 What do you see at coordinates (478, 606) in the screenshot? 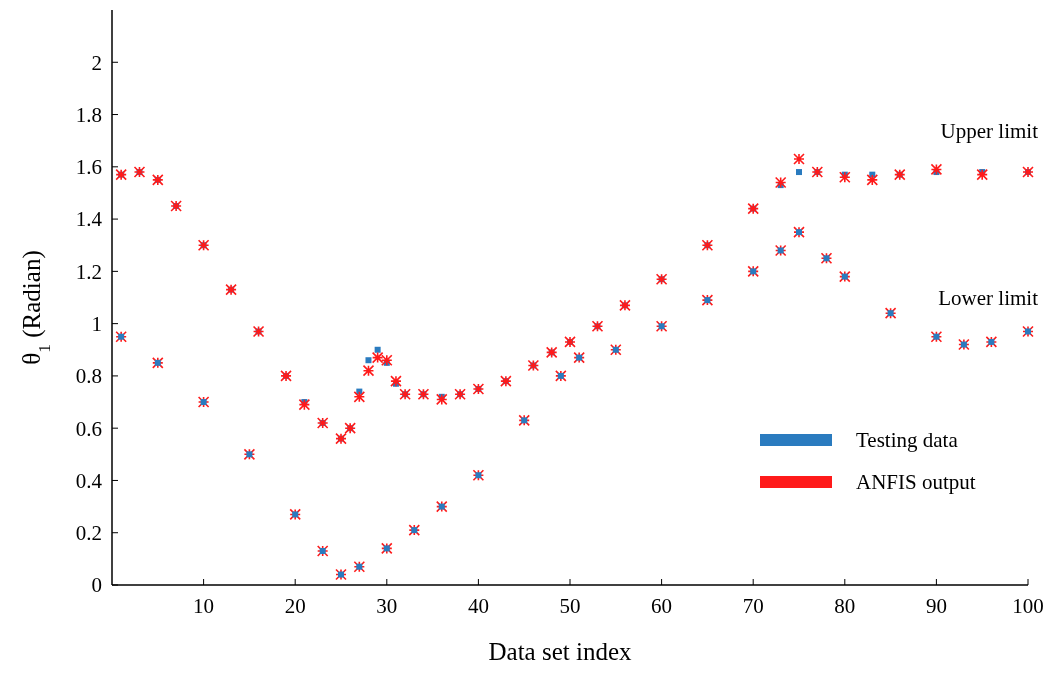
I see `x-tick-label: 40` at bounding box center [478, 606].